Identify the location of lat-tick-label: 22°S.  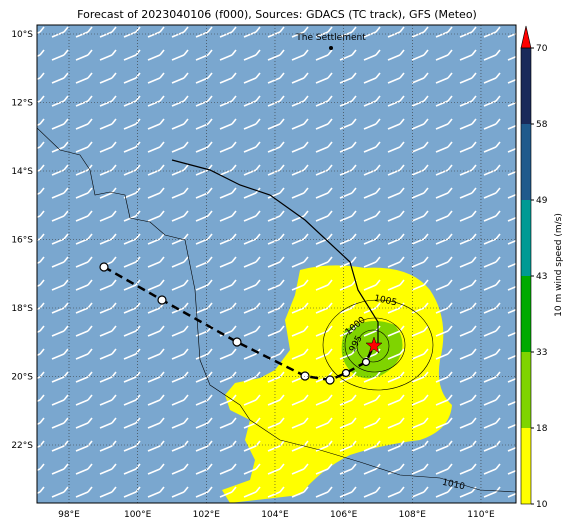
(22, 446).